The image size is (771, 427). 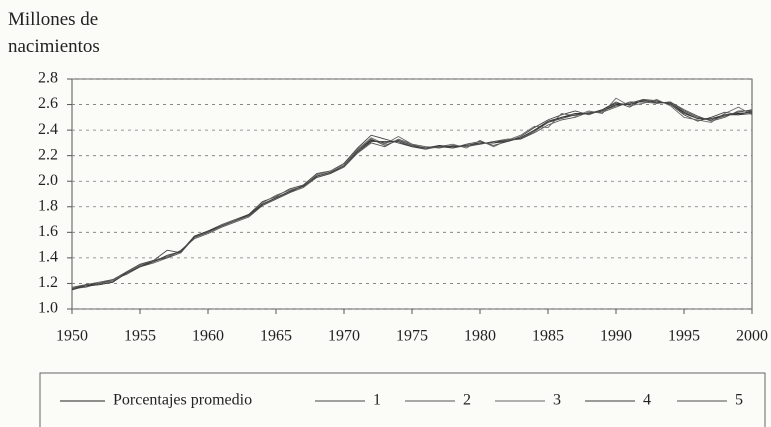 I want to click on x-tick-label: 1960, so click(x=208, y=336).